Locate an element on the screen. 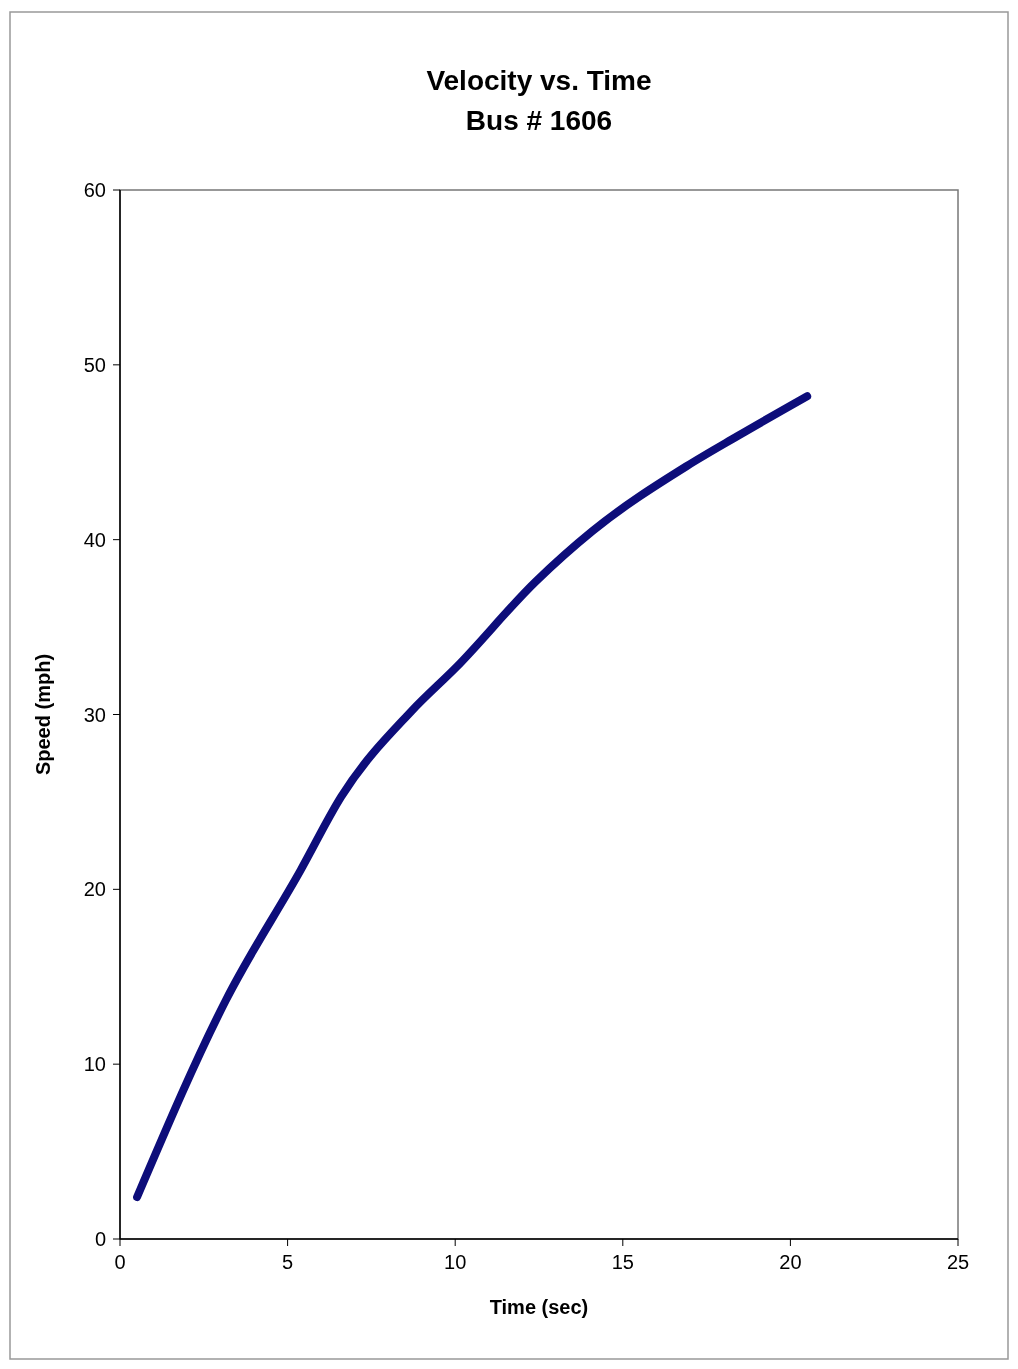  chart-title: Velocity vs. Time is located at coordinates (539, 80).